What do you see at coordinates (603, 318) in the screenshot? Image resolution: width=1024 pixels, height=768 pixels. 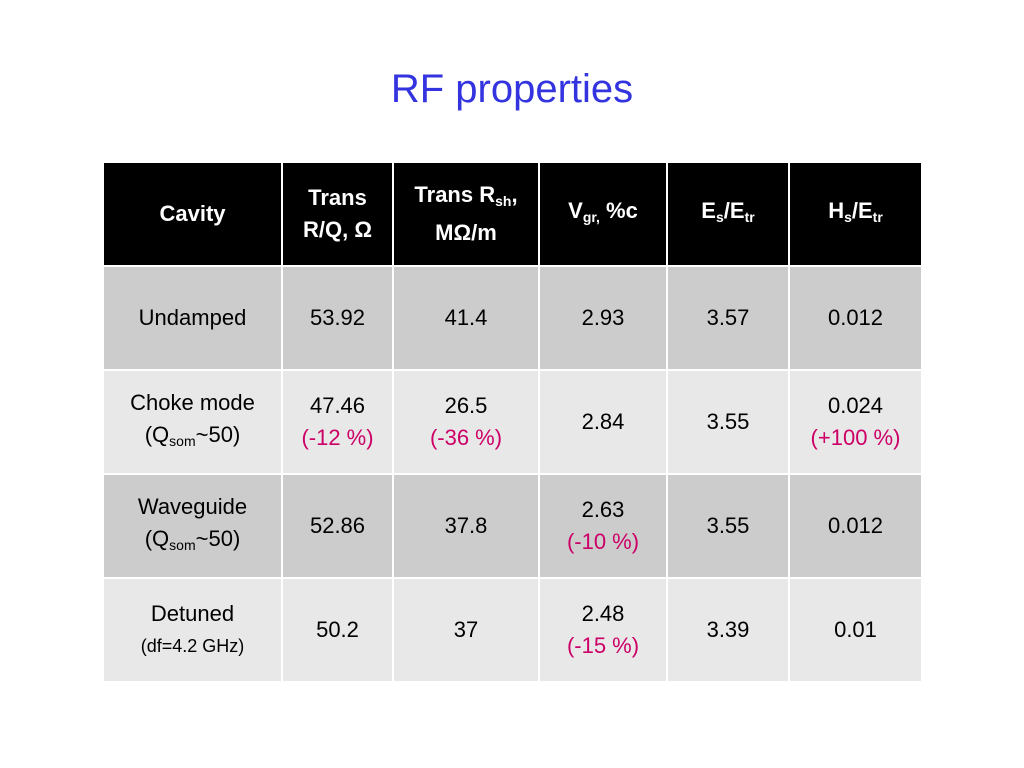 I see `cell-vgr: 2.93` at bounding box center [603, 318].